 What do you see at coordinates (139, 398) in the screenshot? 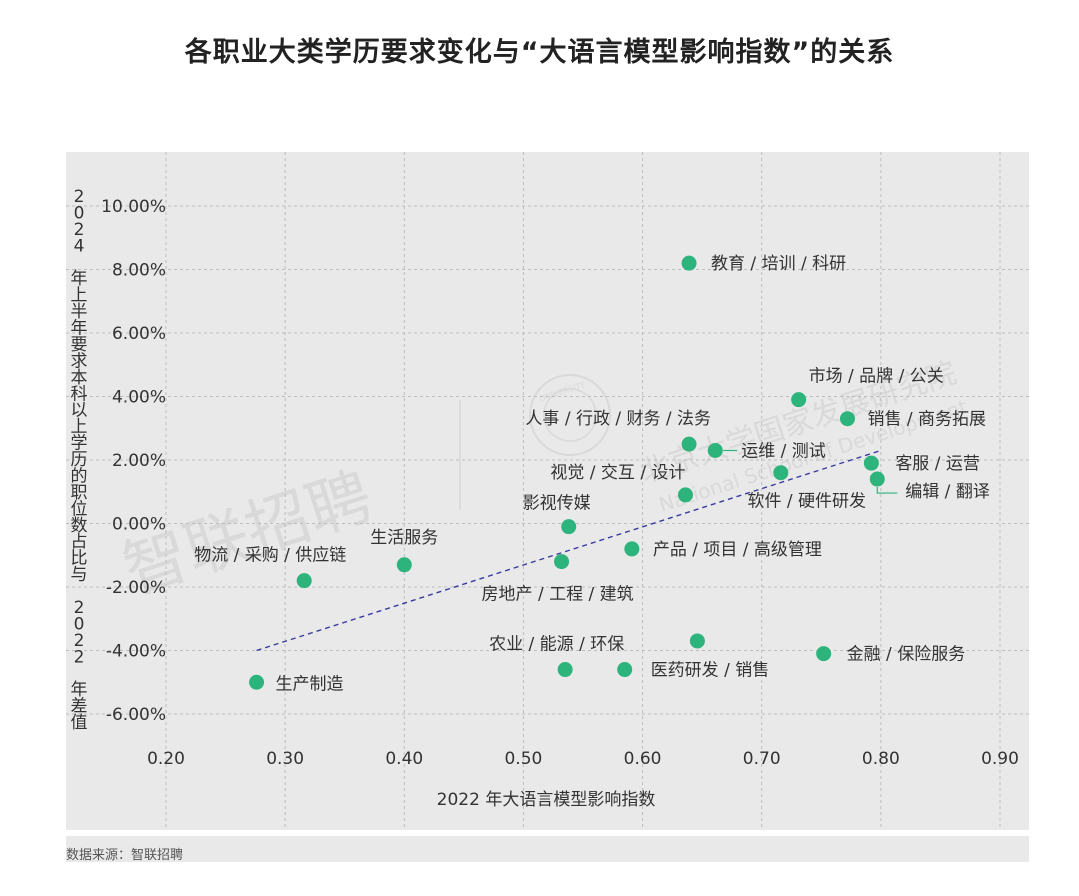
I see `y-tick-label: 4.00%` at bounding box center [139, 398].